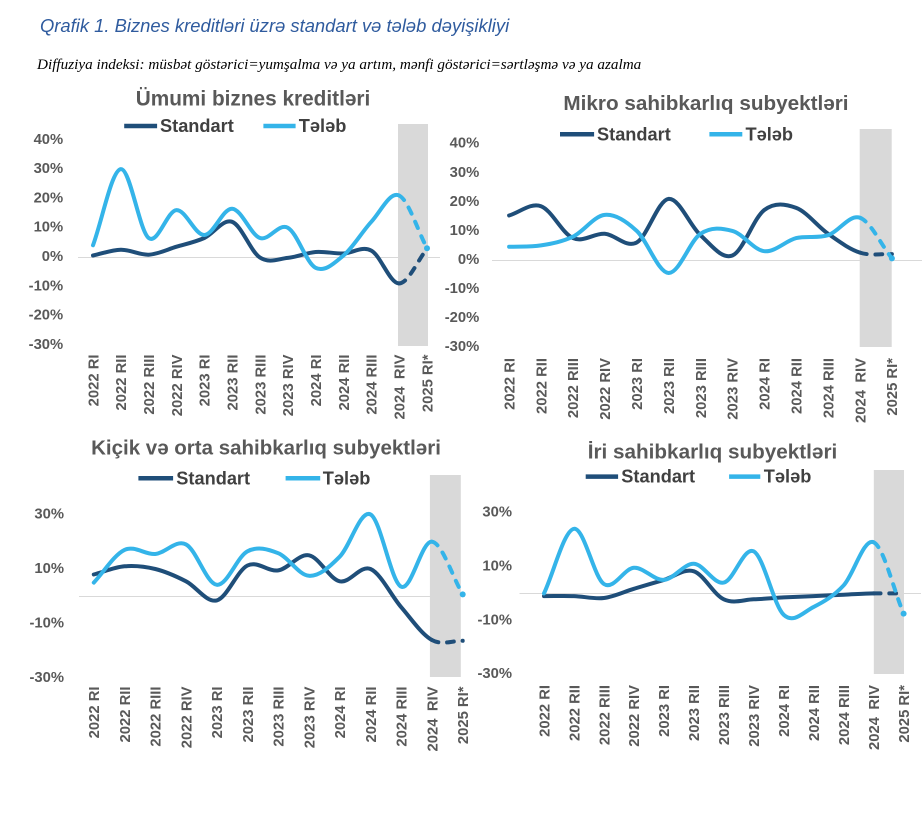  I want to click on svg-text: İri sahibkarlıq subyektləri, so click(713, 452).